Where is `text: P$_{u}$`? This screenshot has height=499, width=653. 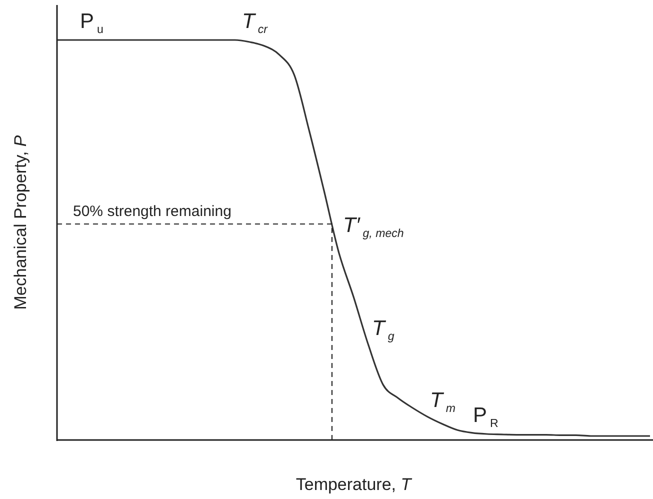
text: P$_{u}$ is located at coordinates (92, 23).